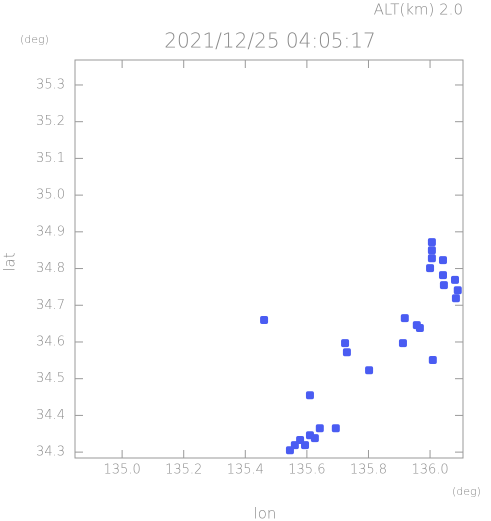  I want to click on x-tick-label: 136.0, so click(429, 470).